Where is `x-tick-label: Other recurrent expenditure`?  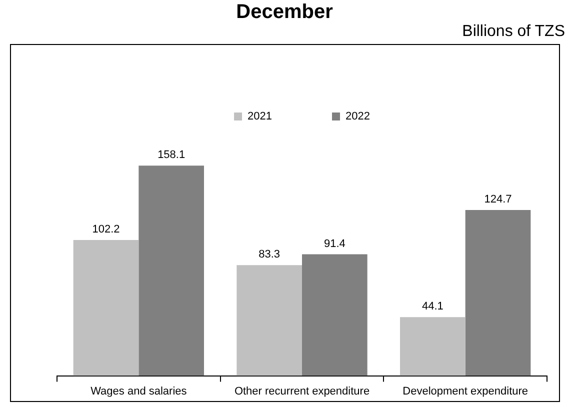
x-tick-label: Other recurrent expenditure is located at coordinates (302, 391).